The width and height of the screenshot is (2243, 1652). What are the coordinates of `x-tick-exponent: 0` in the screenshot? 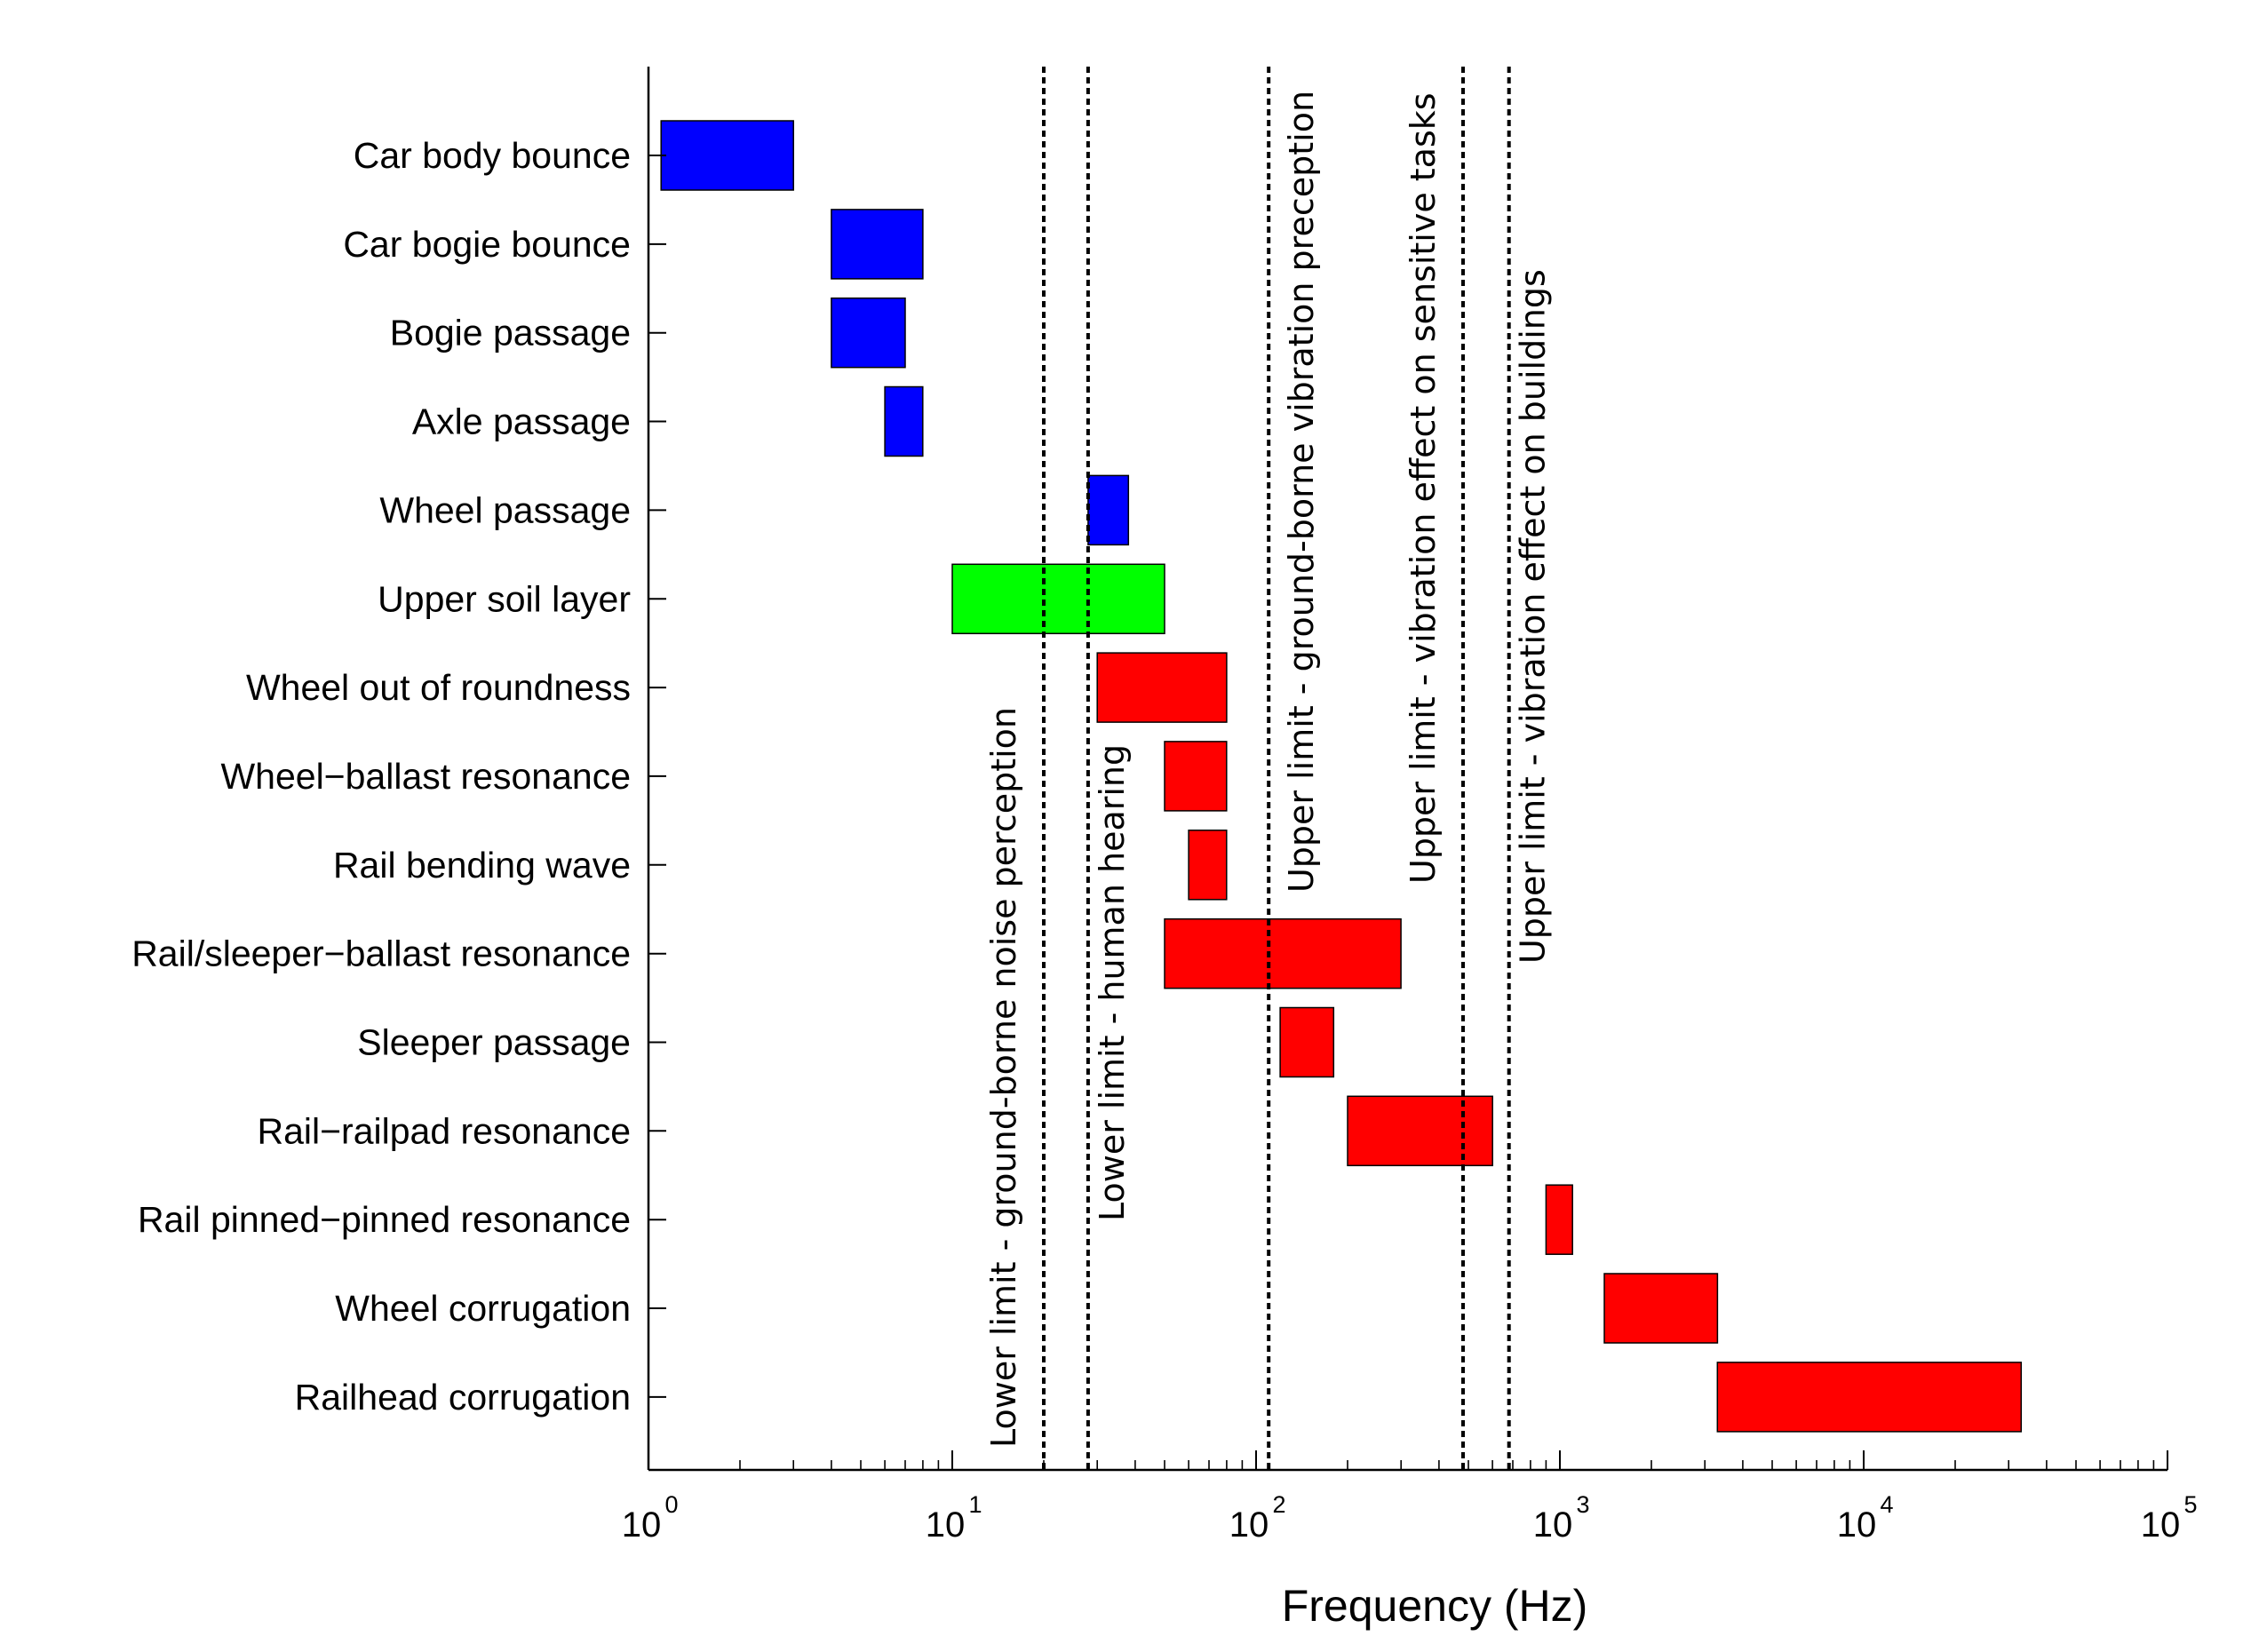 It's located at (671, 1504).